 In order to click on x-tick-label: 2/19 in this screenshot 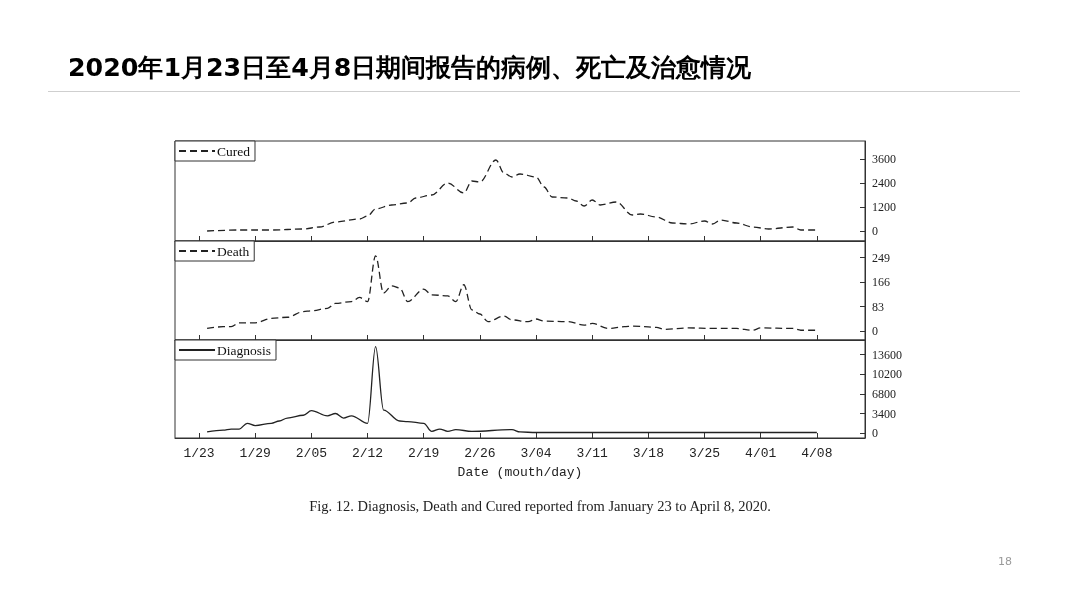, I will do `click(424, 453)`.